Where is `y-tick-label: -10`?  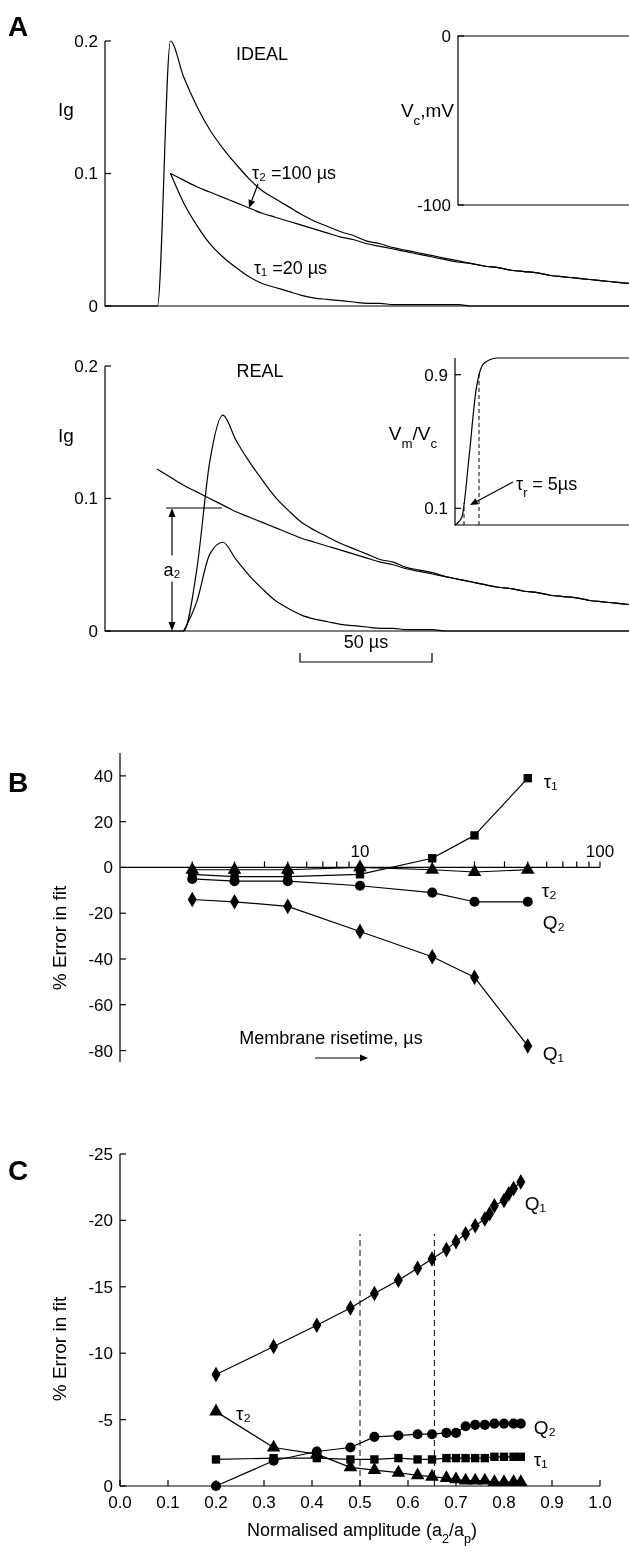
y-tick-label: -10 is located at coordinates (100, 1354).